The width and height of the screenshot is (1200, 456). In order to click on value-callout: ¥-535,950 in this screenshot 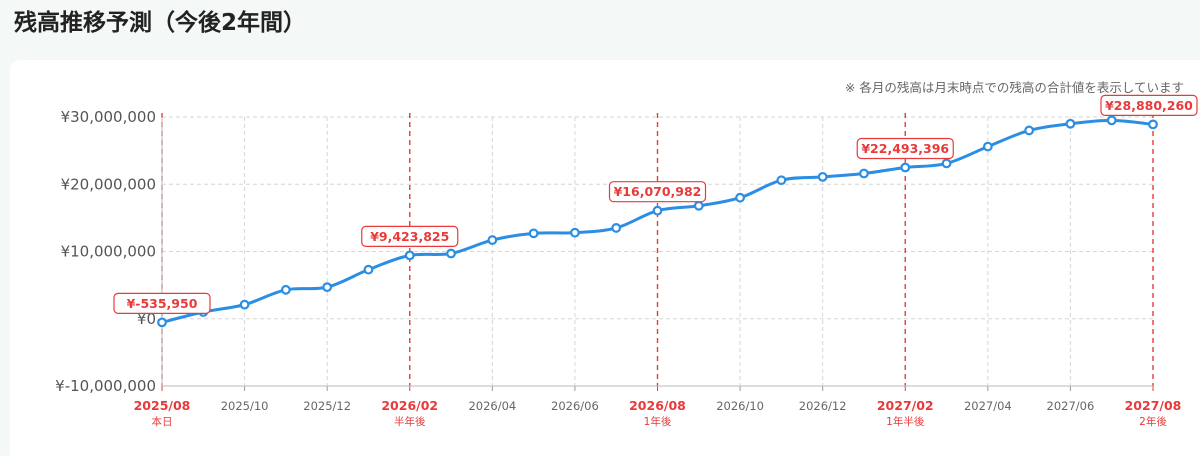, I will do `click(162, 303)`.